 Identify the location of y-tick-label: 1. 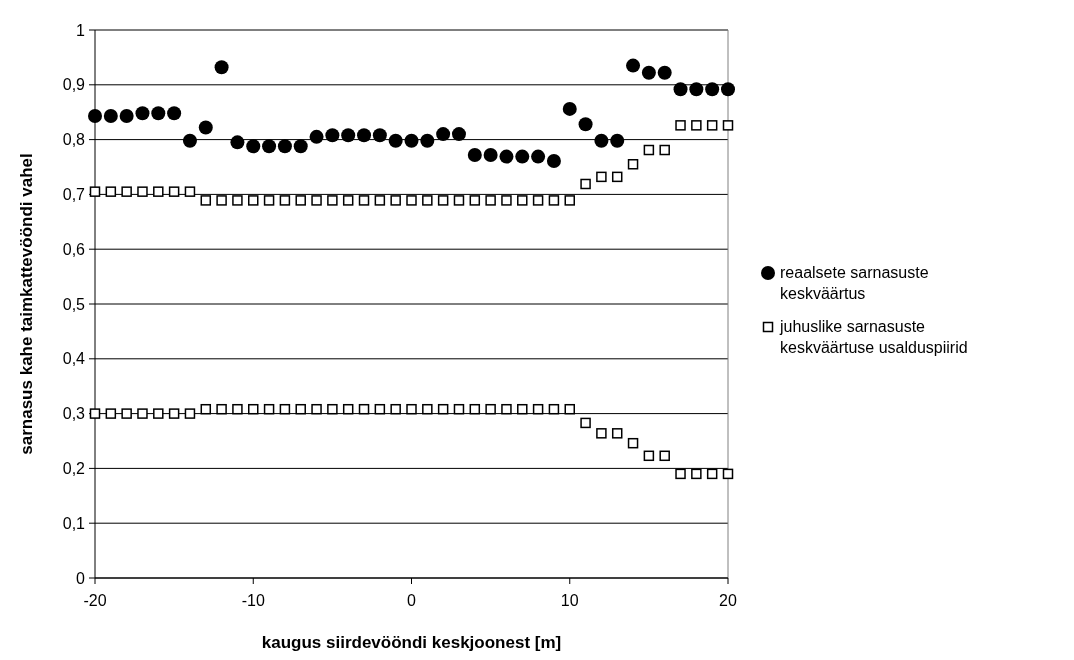
(81, 30).